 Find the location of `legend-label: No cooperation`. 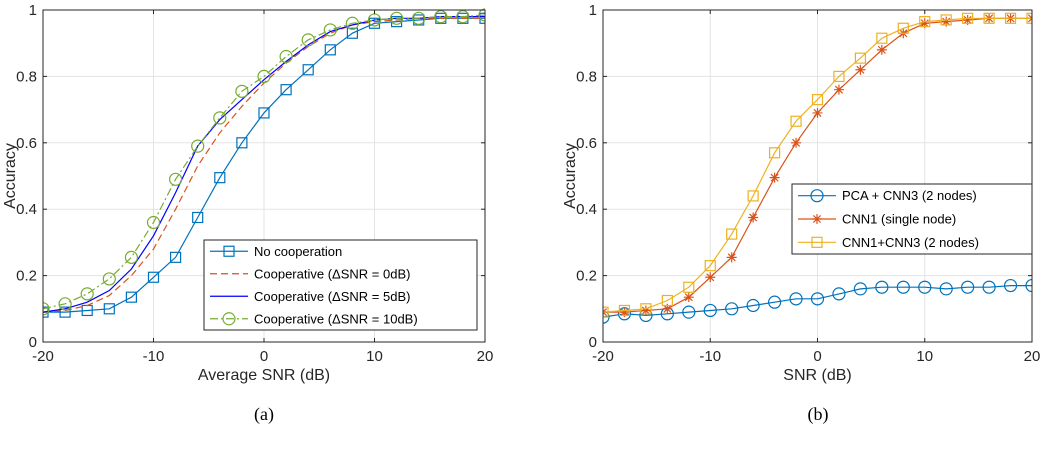

legend-label: No cooperation is located at coordinates (298, 251).